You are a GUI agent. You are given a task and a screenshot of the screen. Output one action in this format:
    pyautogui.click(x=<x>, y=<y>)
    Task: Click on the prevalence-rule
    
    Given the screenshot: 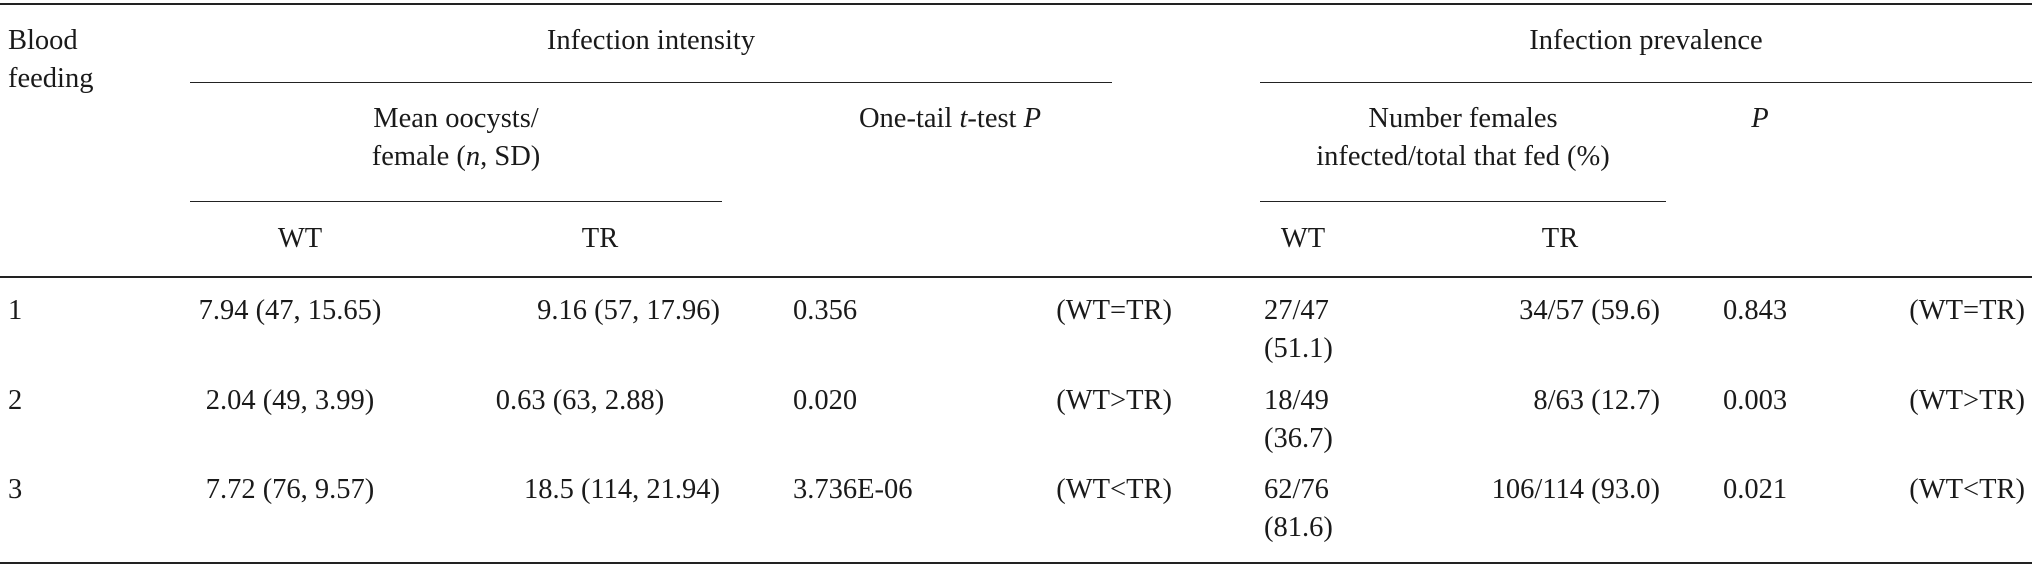 What is the action you would take?
    pyautogui.click(x=1646, y=82)
    